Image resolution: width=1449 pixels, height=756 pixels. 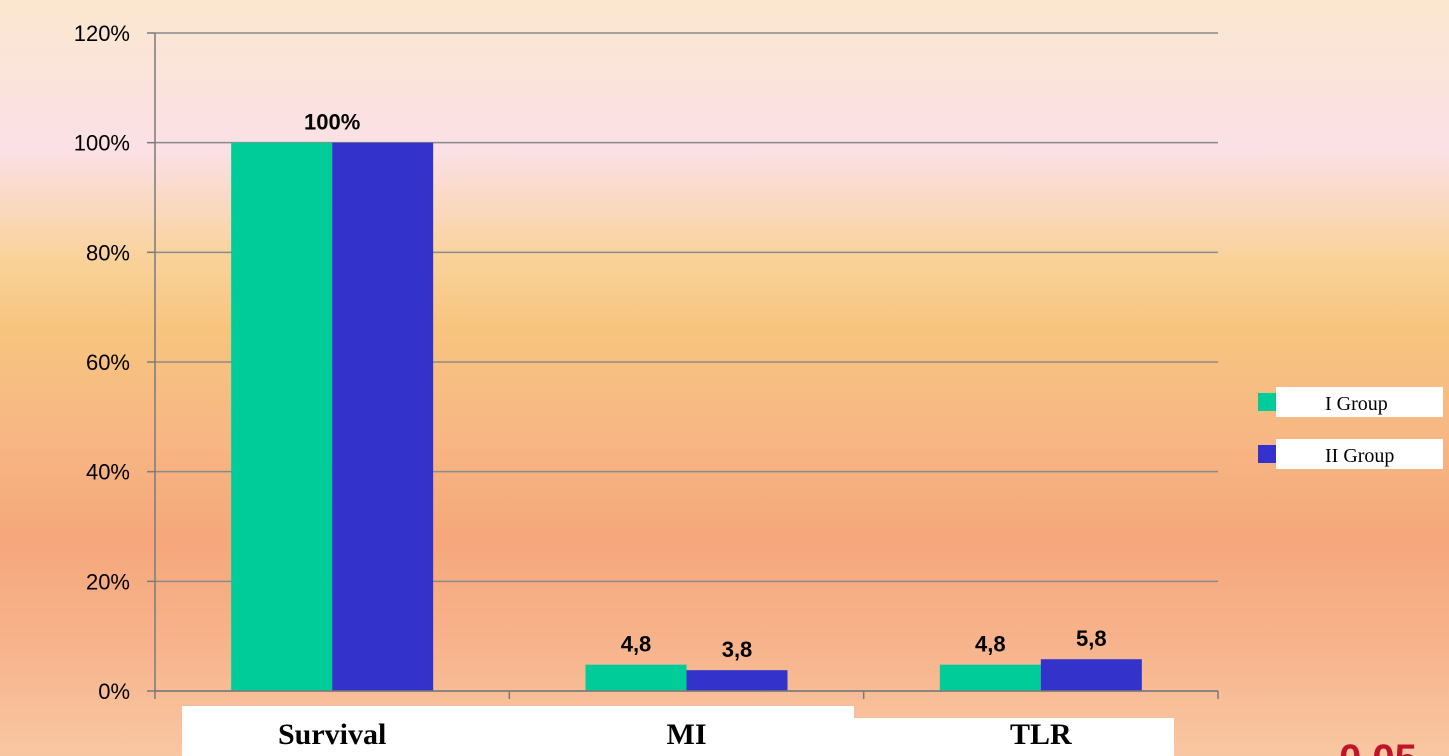 I want to click on data-label: 100%, so click(x=332, y=122).